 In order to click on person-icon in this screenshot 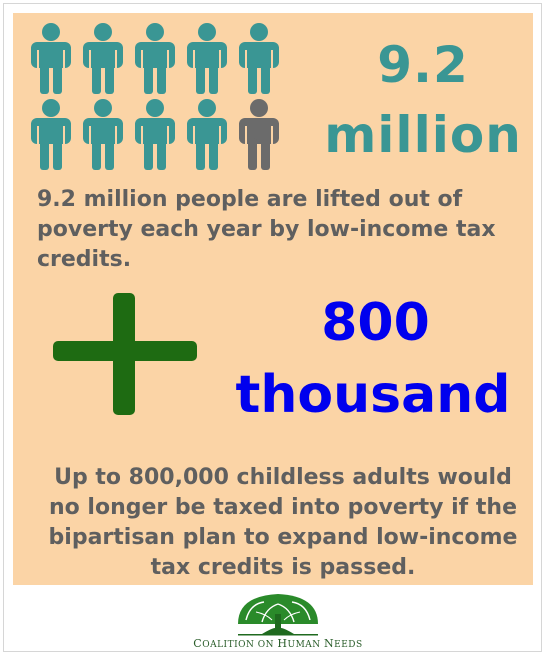, I will do `click(259, 134)`.